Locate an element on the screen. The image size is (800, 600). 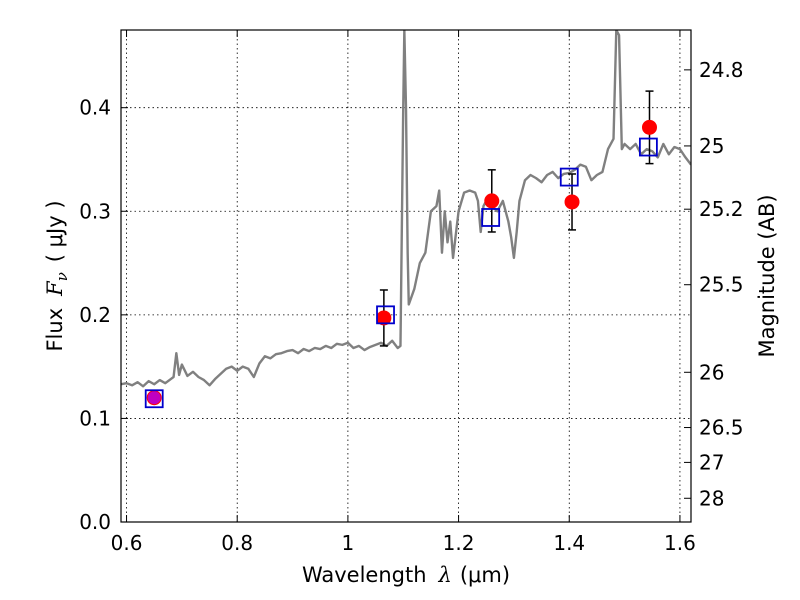
x-axis-label-unit: (μm) is located at coordinates (485, 575).